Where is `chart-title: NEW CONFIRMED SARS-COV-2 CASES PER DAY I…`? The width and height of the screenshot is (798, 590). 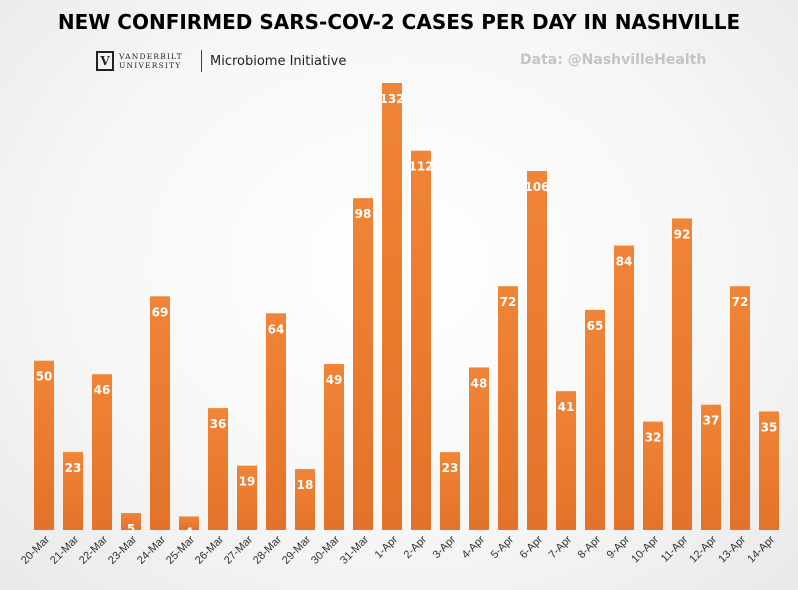
chart-title: NEW CONFIRMED SARS-COV-2 CASES PER DAY I… is located at coordinates (399, 22).